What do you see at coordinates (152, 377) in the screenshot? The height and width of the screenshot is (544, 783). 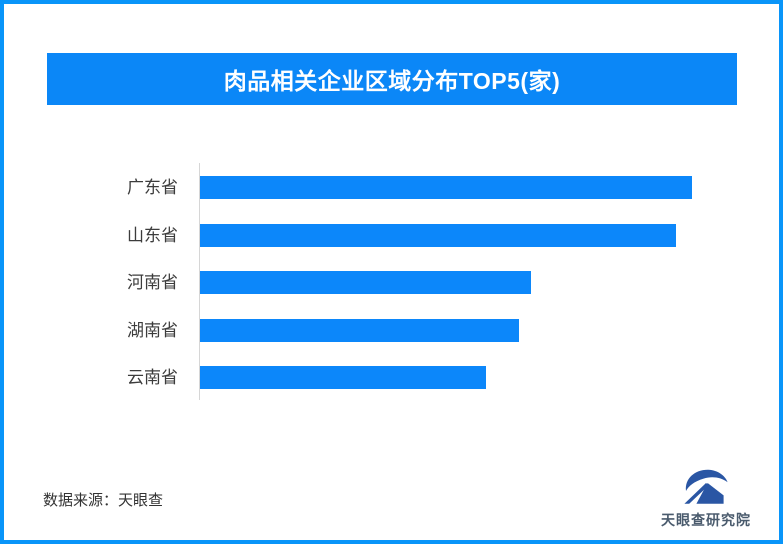 I see `bar-label: 云南省` at bounding box center [152, 377].